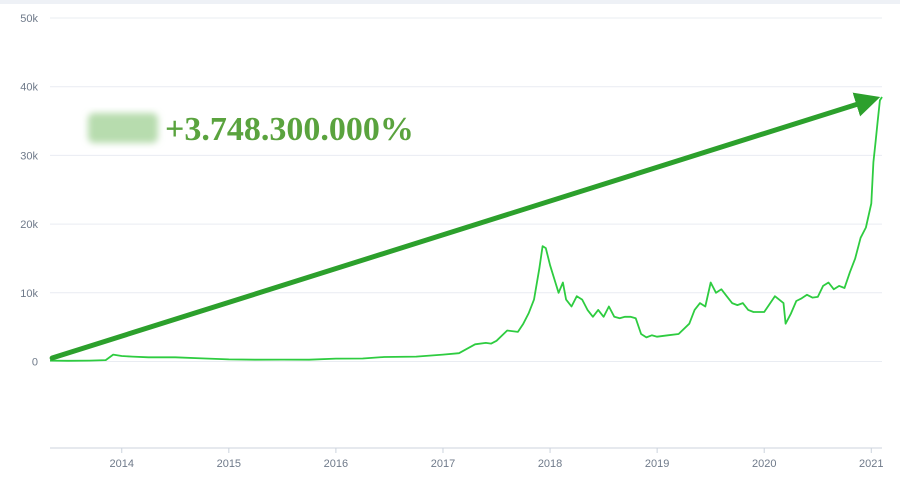 Image resolution: width=900 pixels, height=487 pixels. What do you see at coordinates (229, 464) in the screenshot?
I see `x-tick-label: 2015` at bounding box center [229, 464].